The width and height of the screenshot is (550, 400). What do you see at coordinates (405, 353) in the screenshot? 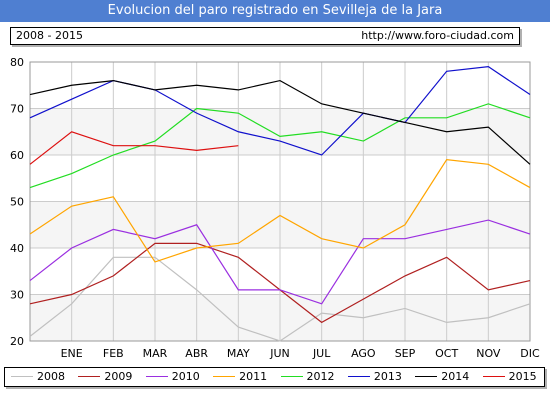
I see `x-tick-label: SEP` at bounding box center [405, 353].